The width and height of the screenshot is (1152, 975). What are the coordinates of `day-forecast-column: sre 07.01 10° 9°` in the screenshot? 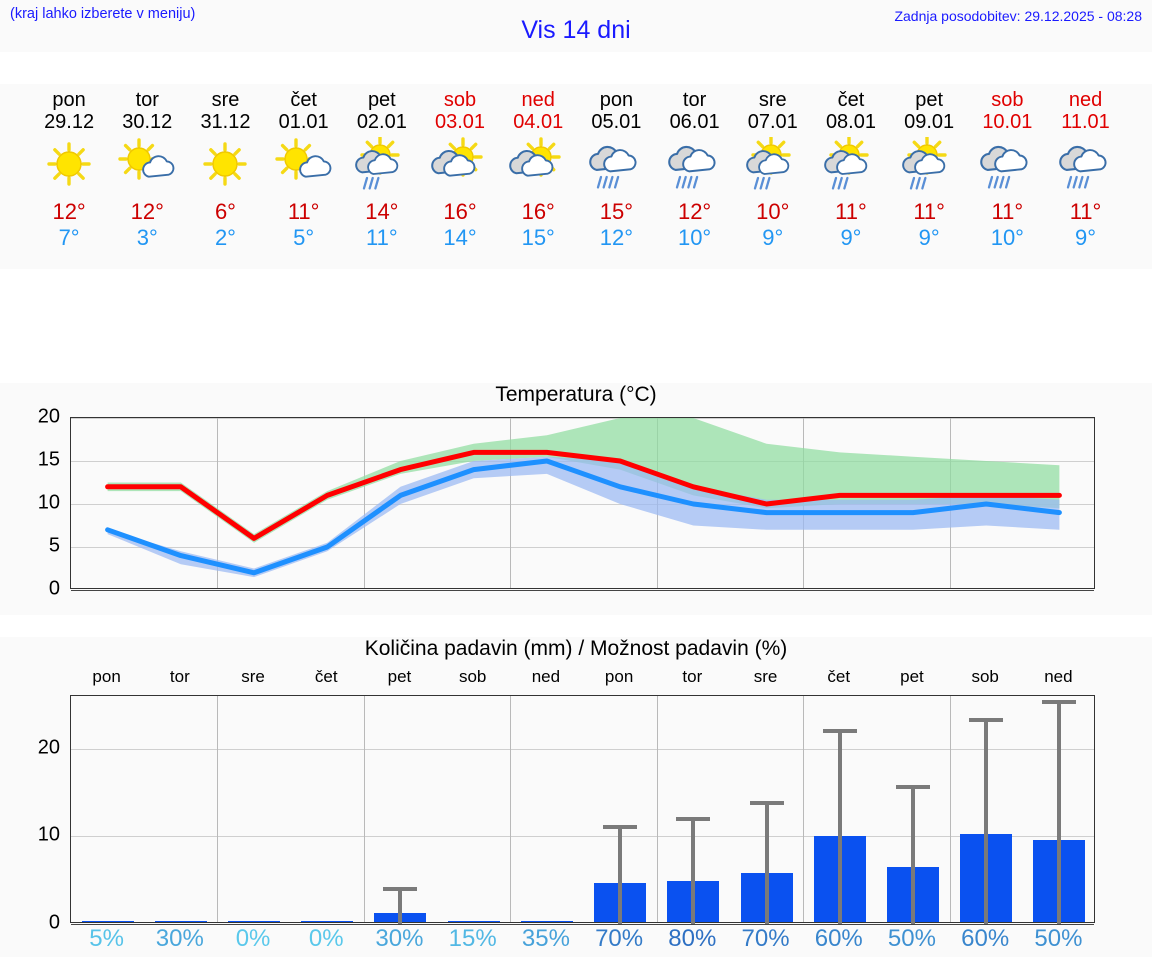 It's located at (773, 176).